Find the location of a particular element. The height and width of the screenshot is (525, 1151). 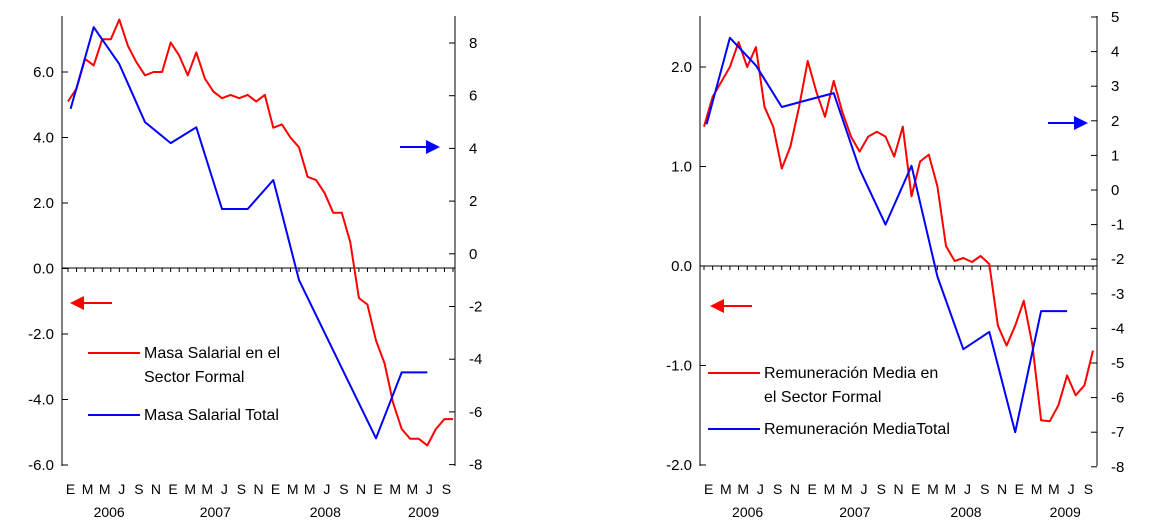

left-axis-tick-label: 1.0 is located at coordinates (681, 167).